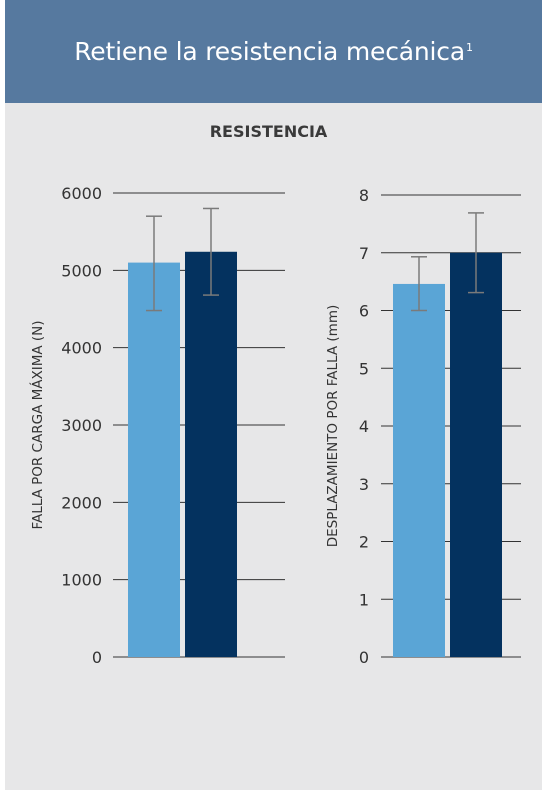 The height and width of the screenshot is (795, 547). Describe the element at coordinates (364, 311) in the screenshot. I see `y-tick-label-displacement: 6` at that location.